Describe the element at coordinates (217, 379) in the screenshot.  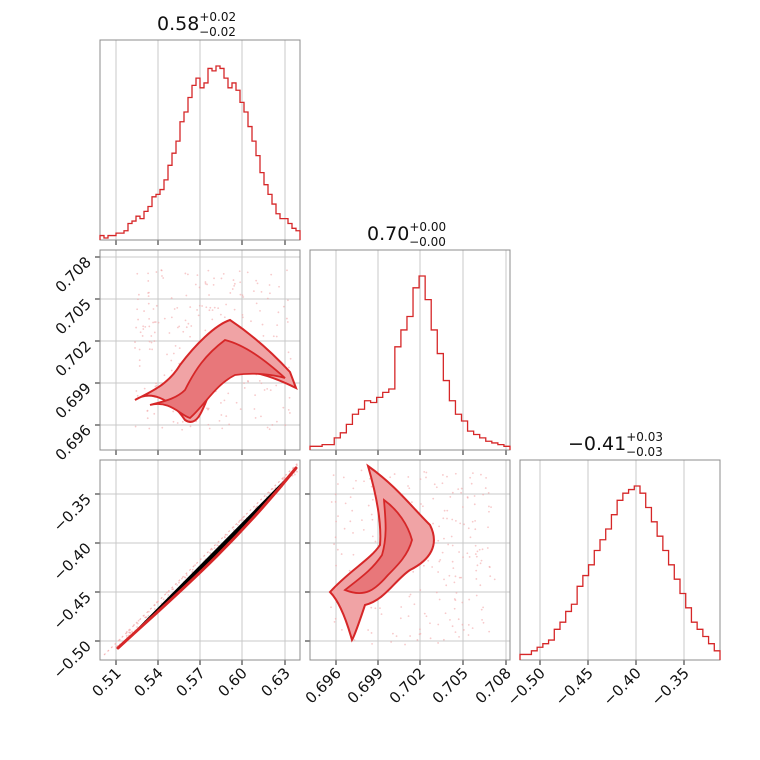
I see `contour-p1-p2-inner` at that location.